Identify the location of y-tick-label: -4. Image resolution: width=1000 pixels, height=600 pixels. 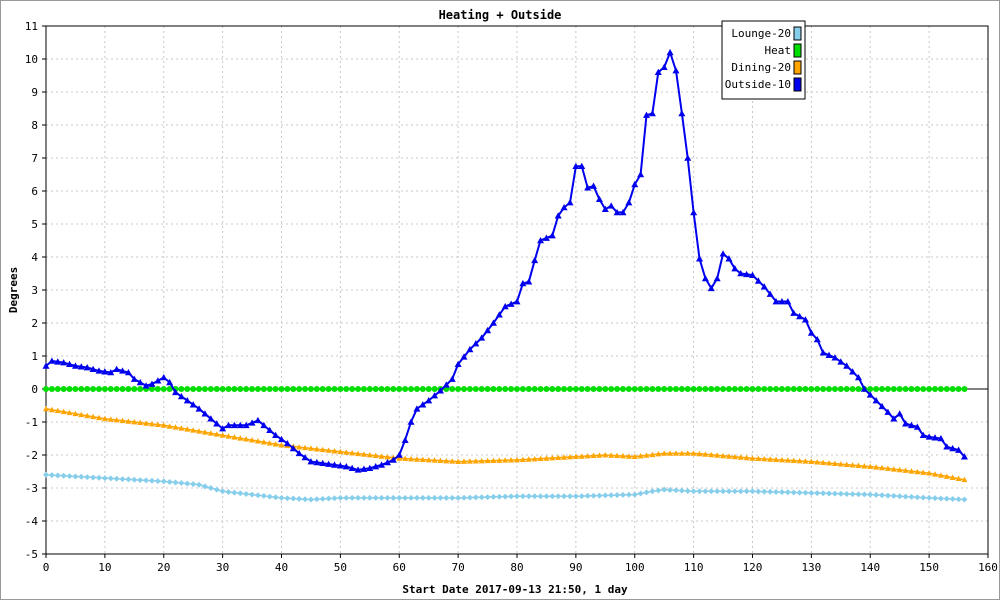
(32, 521).